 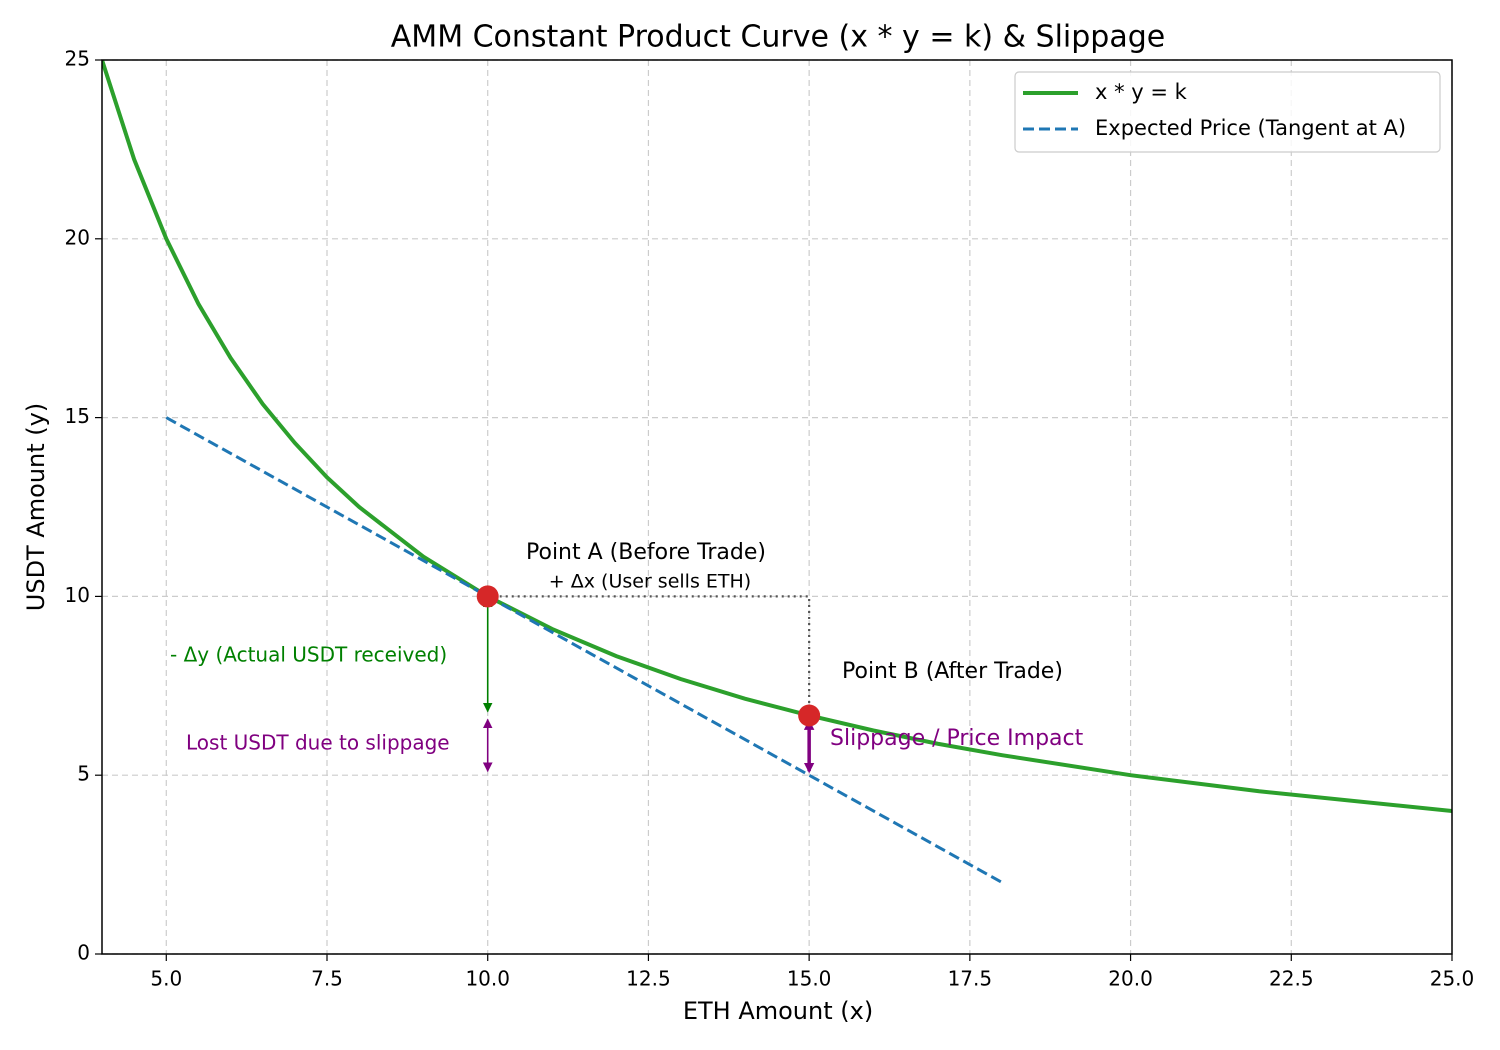 What do you see at coordinates (83, 774) in the screenshot?
I see `y-tick-label: 5` at bounding box center [83, 774].